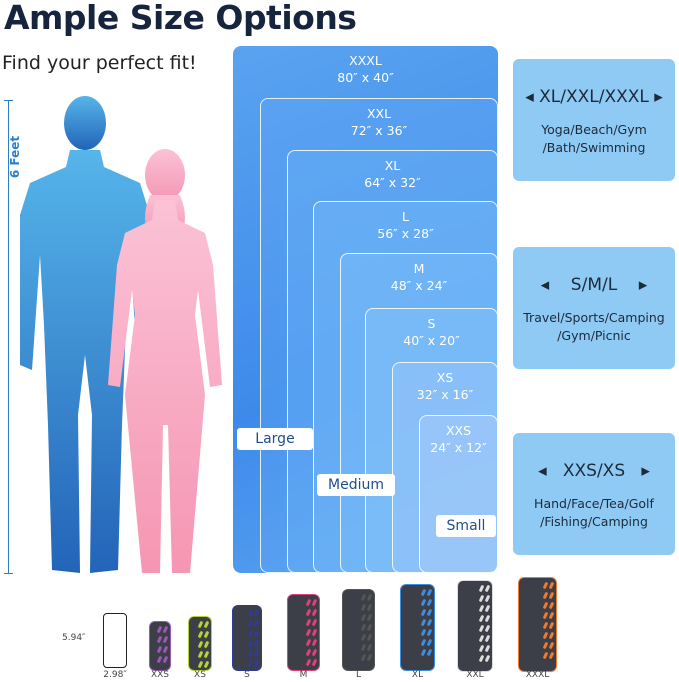 The image size is (679, 682). Describe the element at coordinates (180, 18) in the screenshot. I see `page-title: Ample Size Options` at that location.